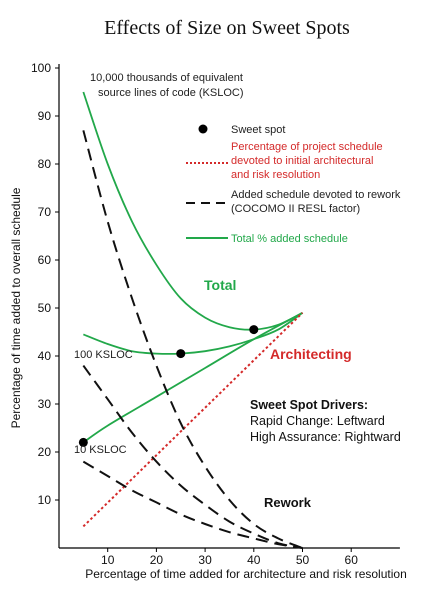 The image size is (446, 596). Describe the element at coordinates (288, 502) in the screenshot. I see `annotation-rework: Rework` at that location.